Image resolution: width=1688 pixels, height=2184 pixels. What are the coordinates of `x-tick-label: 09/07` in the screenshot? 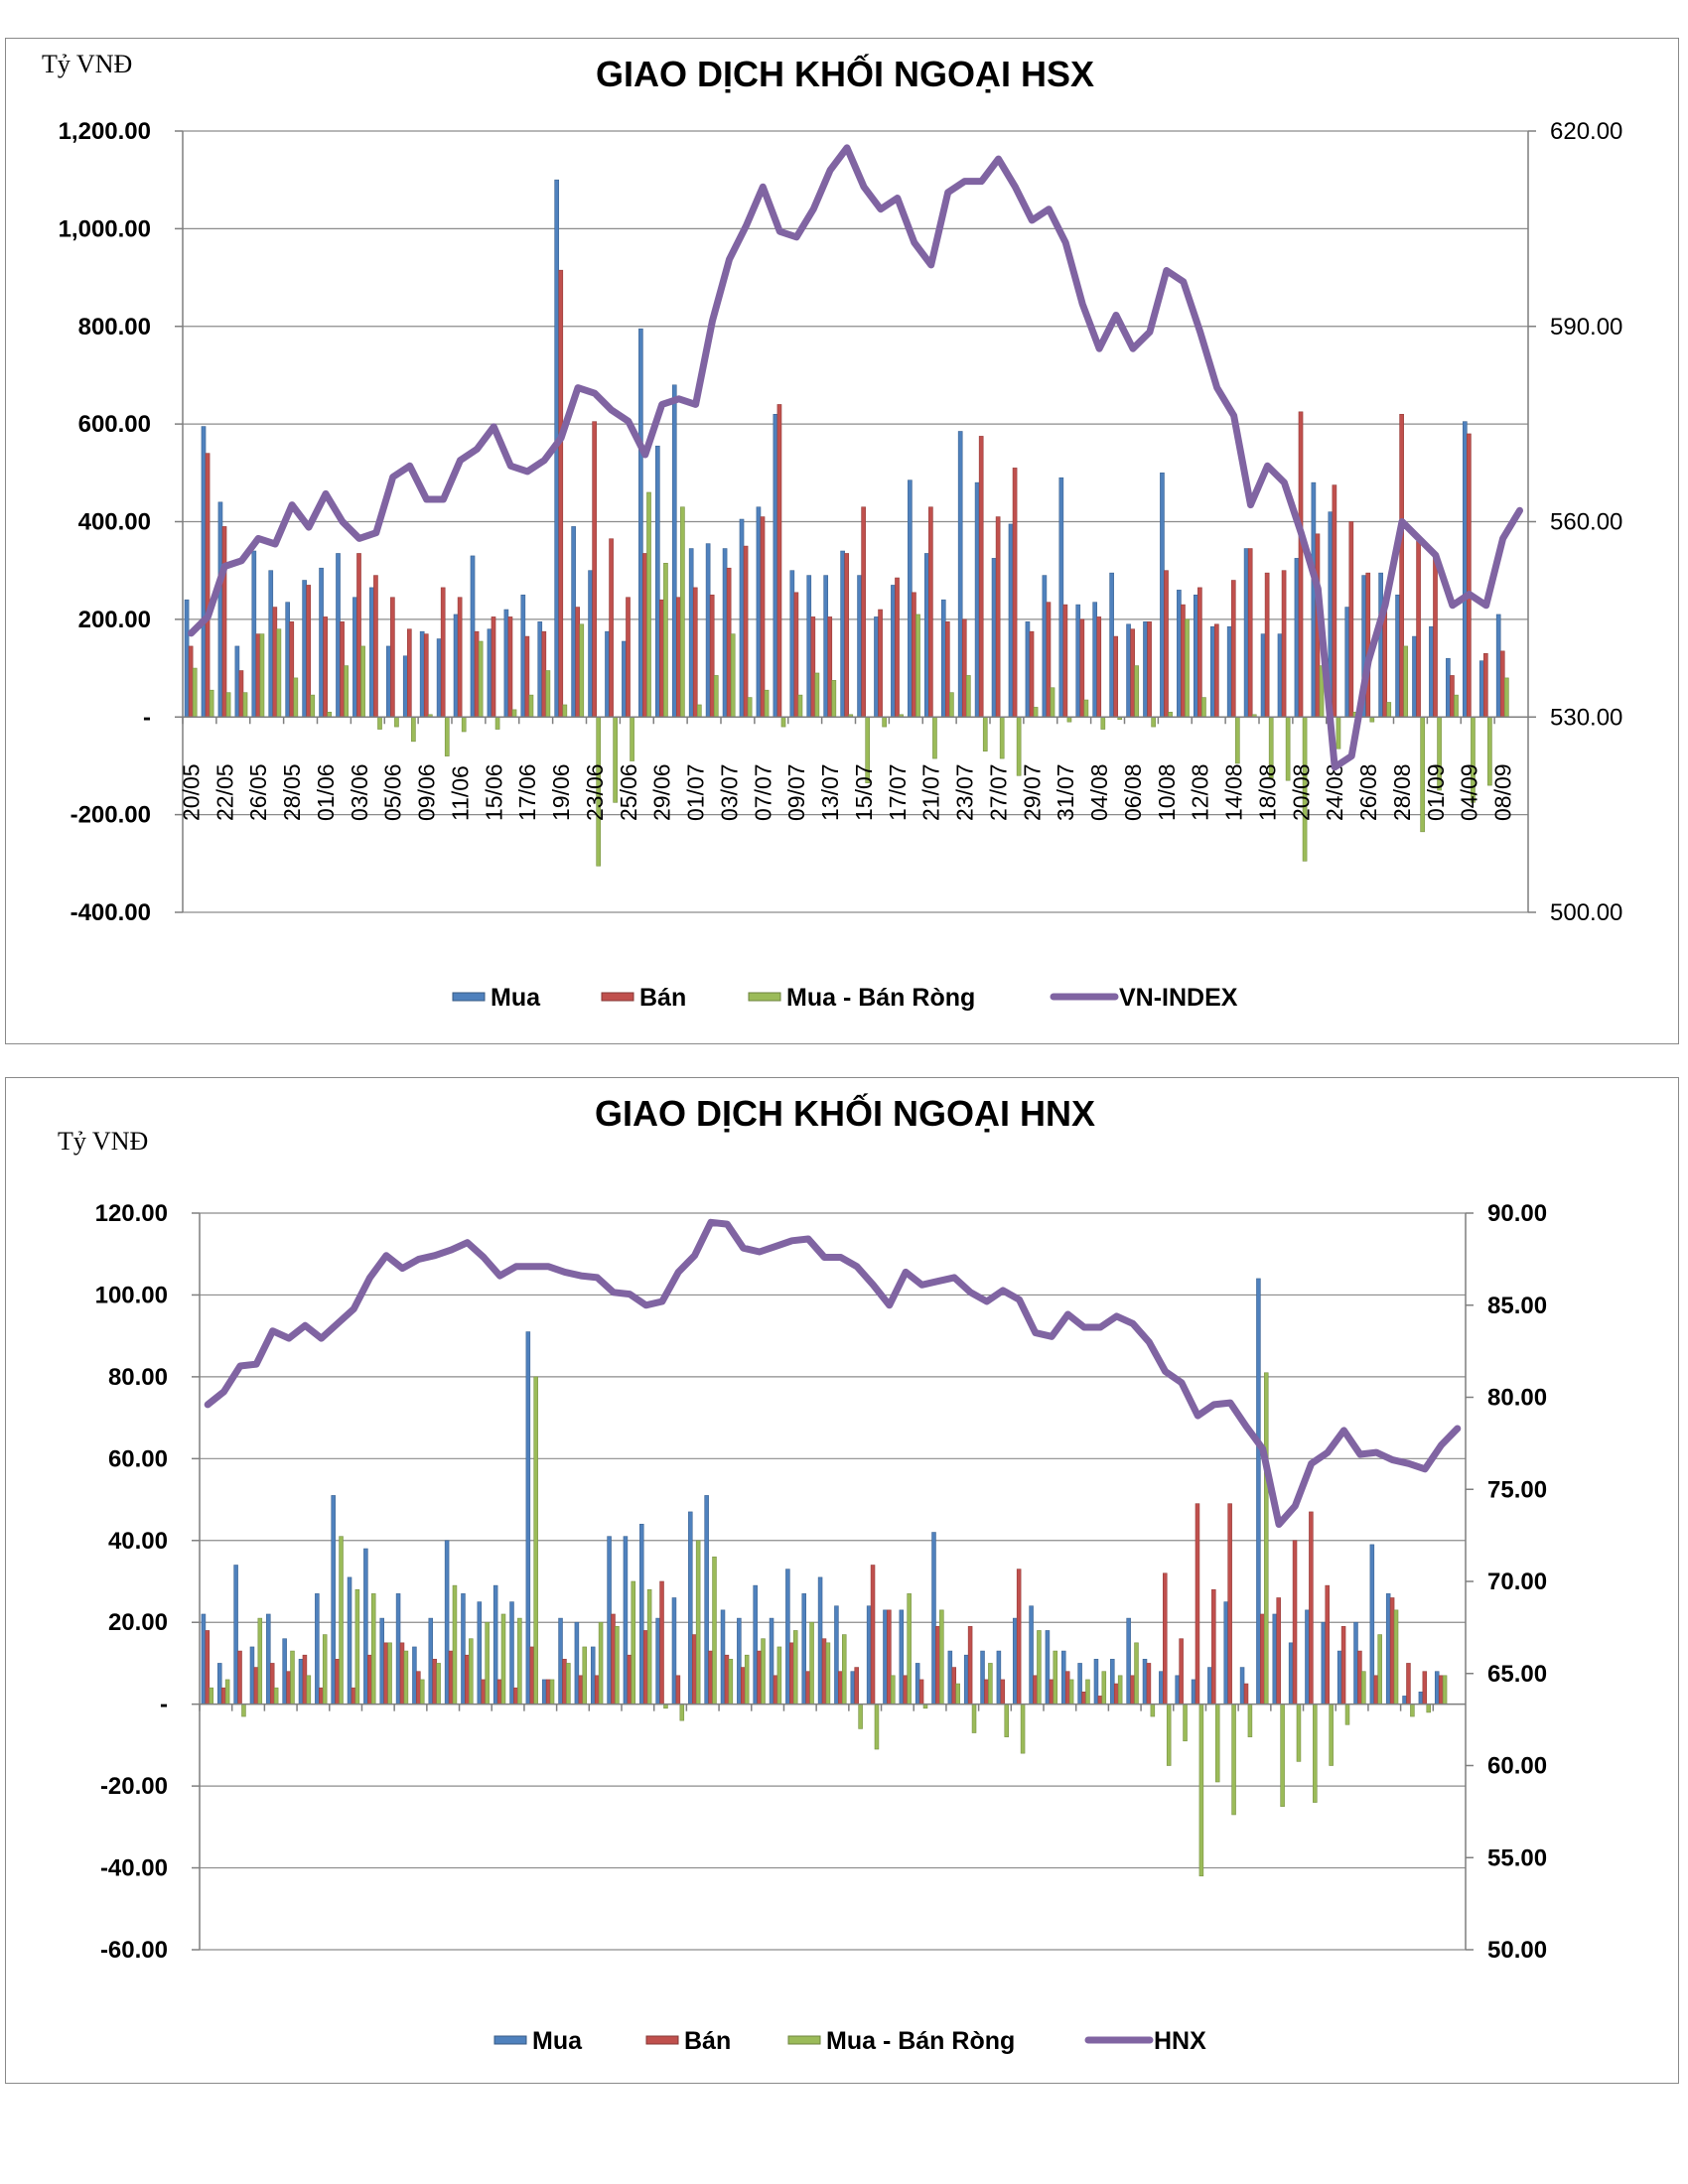 It's located at (796, 792).